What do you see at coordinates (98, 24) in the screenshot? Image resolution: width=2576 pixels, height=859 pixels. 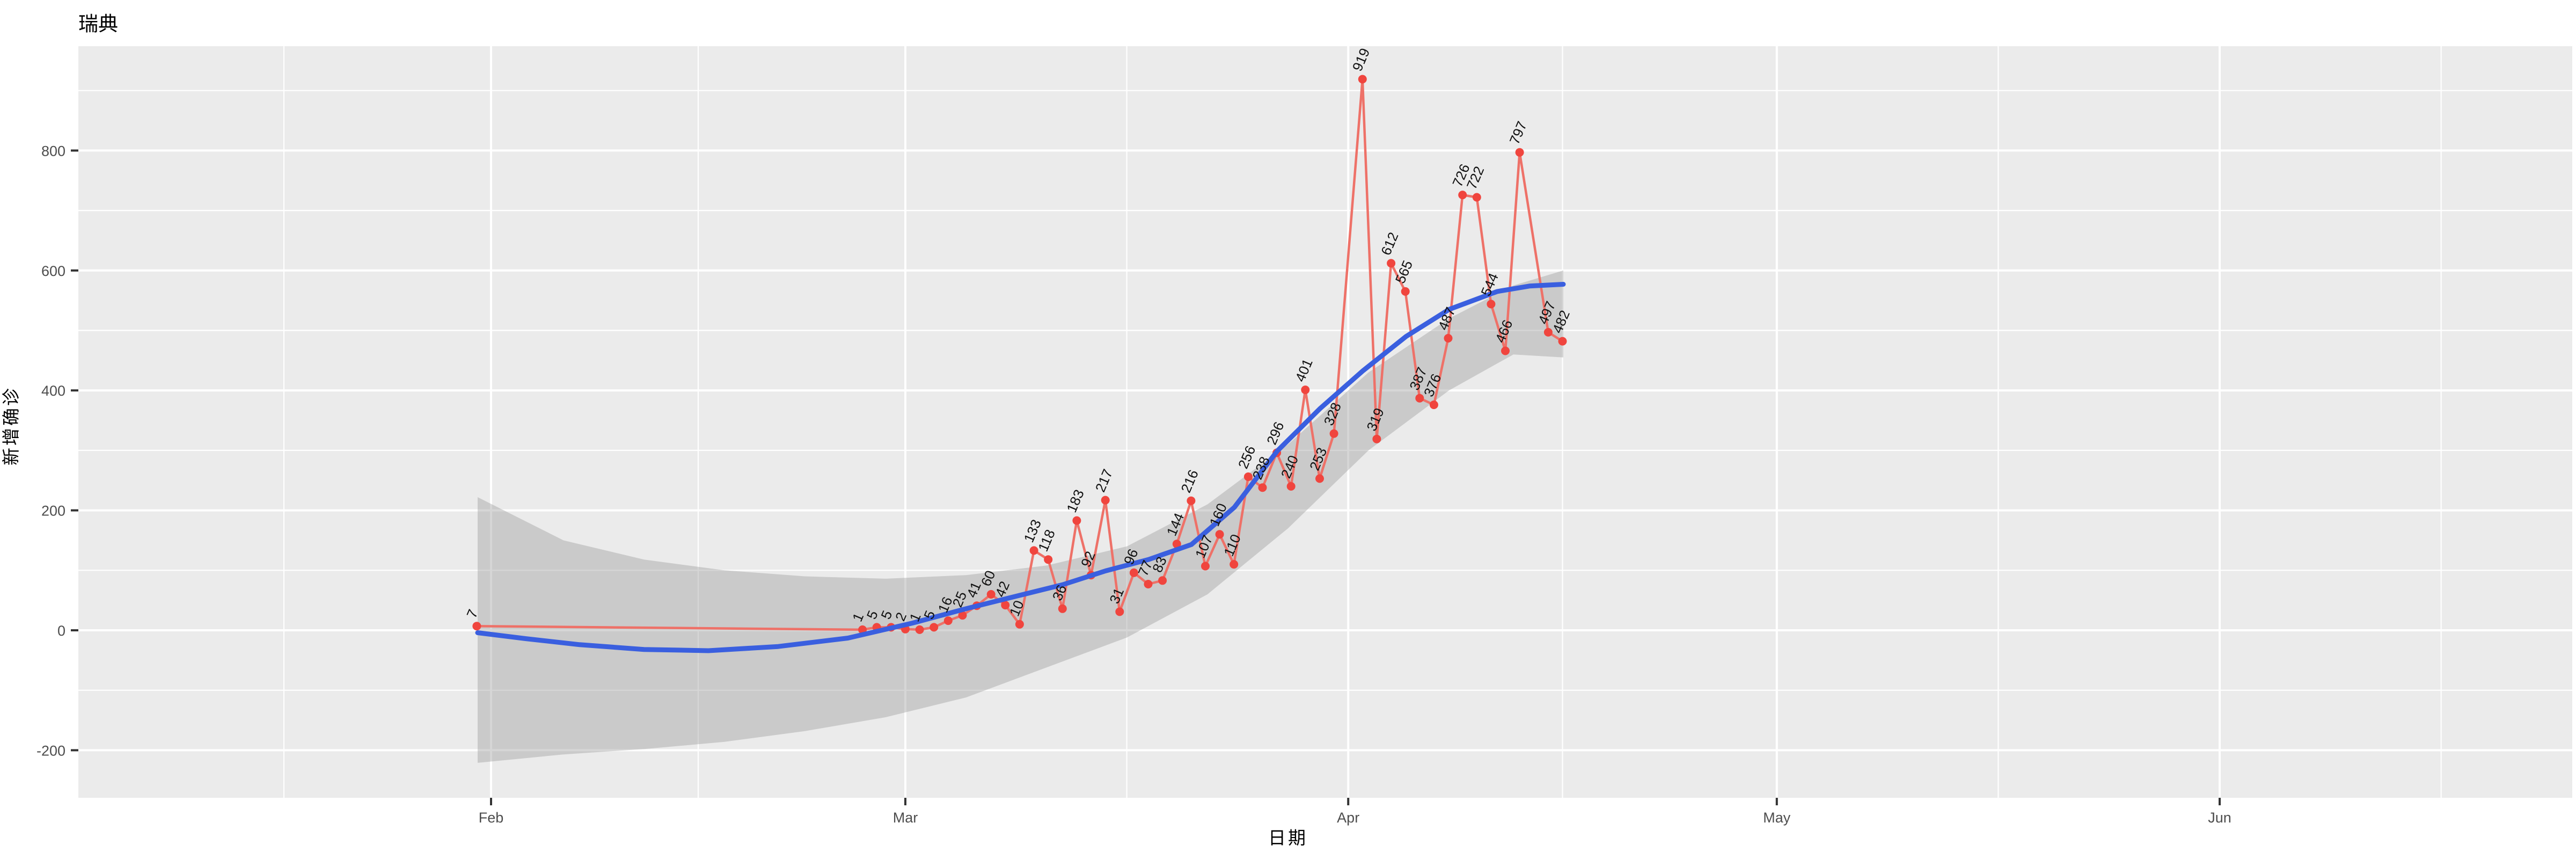 I see `chart-title: 瑞典` at bounding box center [98, 24].